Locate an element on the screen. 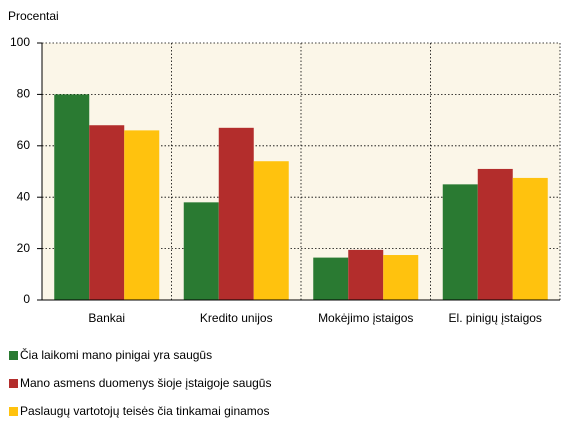 This screenshot has width=566, height=423. y-tick-label: 20 is located at coordinates (24, 248).